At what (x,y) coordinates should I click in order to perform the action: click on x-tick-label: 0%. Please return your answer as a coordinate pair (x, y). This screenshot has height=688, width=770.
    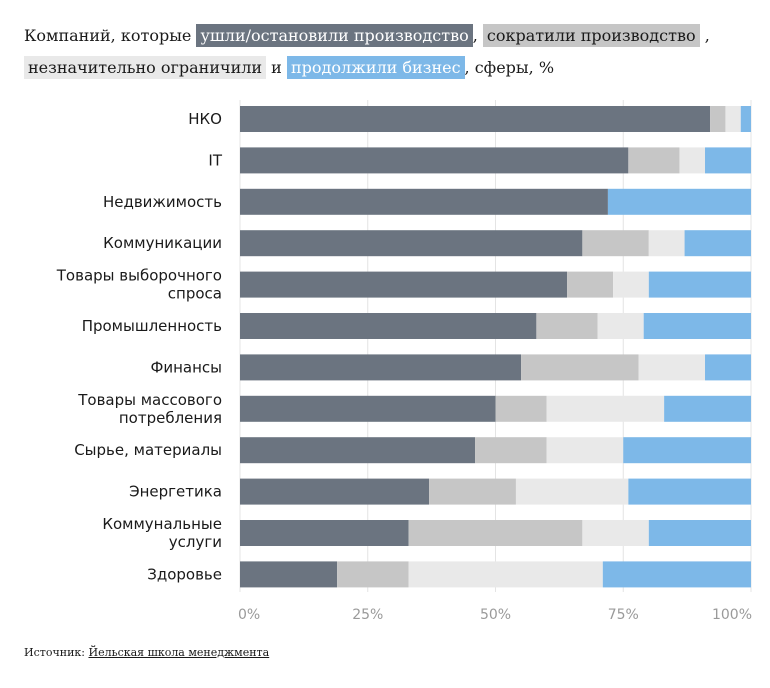
    Looking at the image, I should click on (249, 615).